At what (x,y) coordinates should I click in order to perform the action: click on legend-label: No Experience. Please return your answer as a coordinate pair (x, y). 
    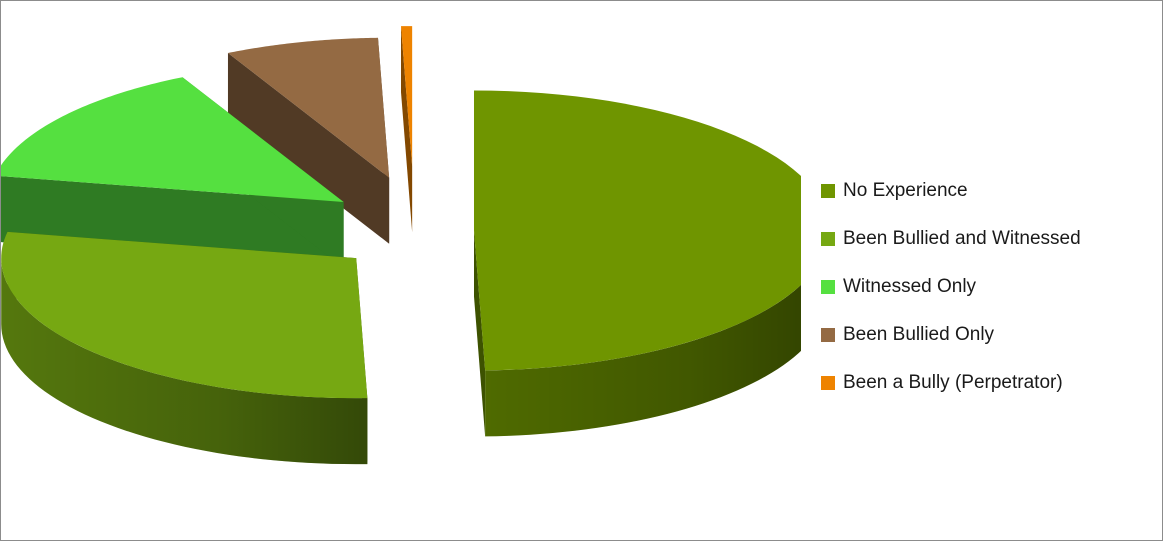
    Looking at the image, I should click on (905, 190).